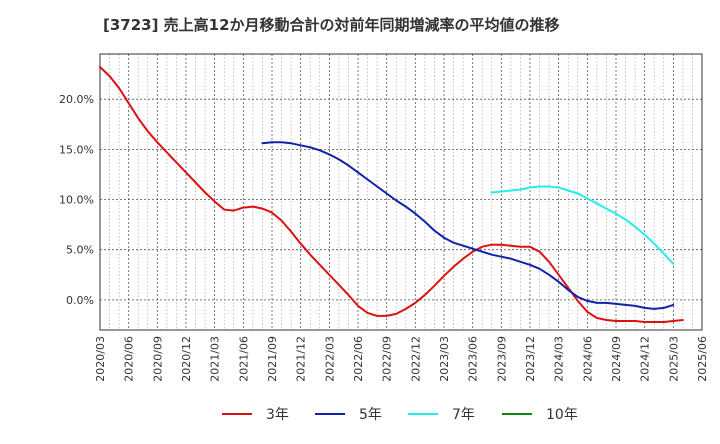 The image size is (720, 444). Describe the element at coordinates (530, 359) in the screenshot. I see `x-tick-label: 2023/12` at that location.